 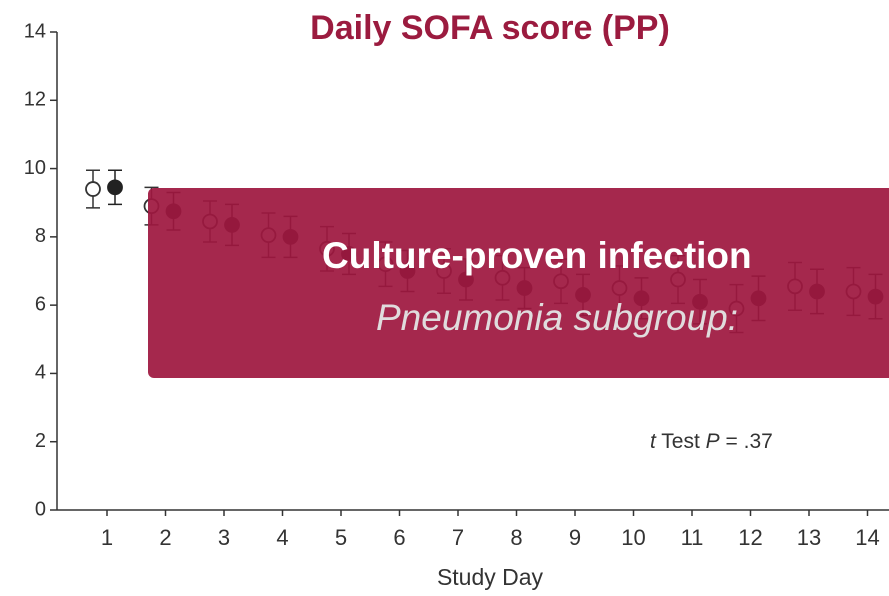 What do you see at coordinates (458, 537) in the screenshot?
I see `x-tick-label: 7` at bounding box center [458, 537].